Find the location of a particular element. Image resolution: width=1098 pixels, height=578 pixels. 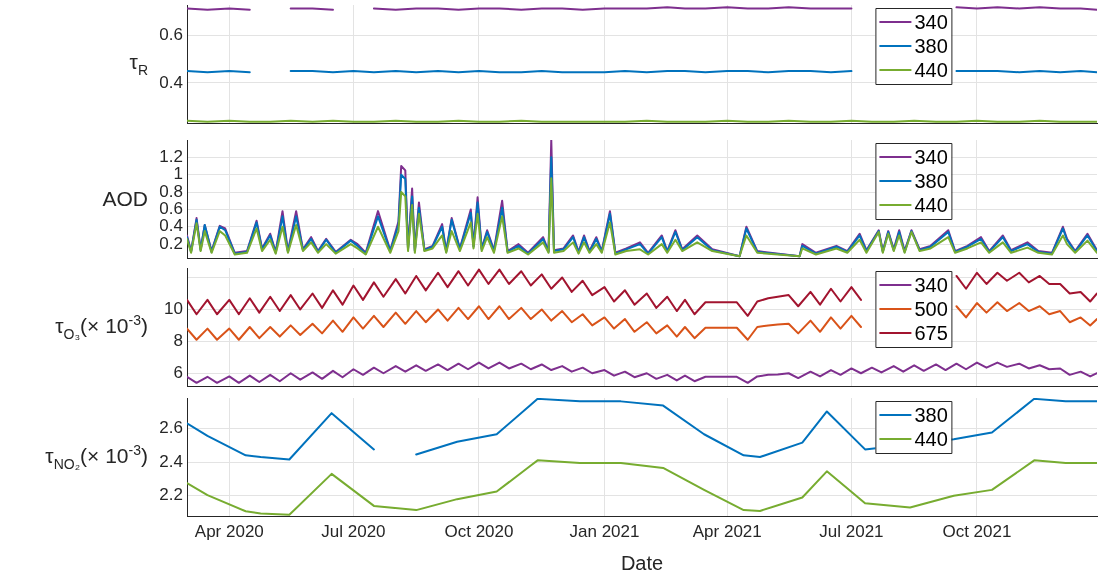

x-tick-label: Jul 2020 is located at coordinates (353, 531).